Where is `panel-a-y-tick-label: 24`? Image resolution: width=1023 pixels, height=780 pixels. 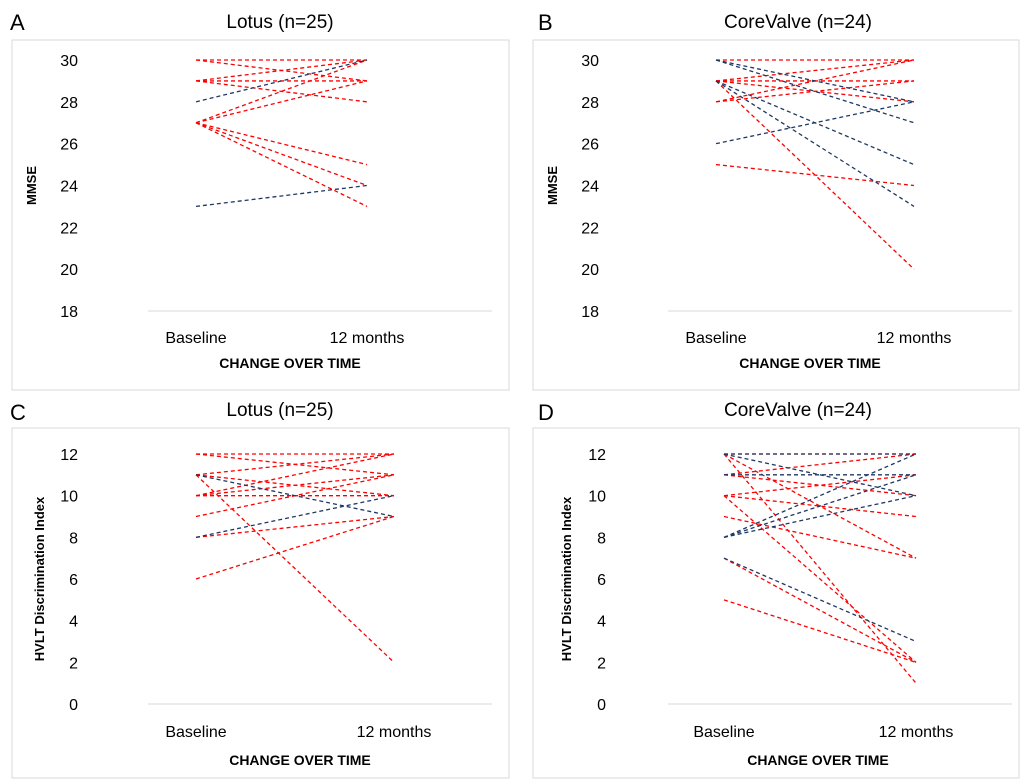
panel-a-y-tick-label: 24 is located at coordinates (69, 187).